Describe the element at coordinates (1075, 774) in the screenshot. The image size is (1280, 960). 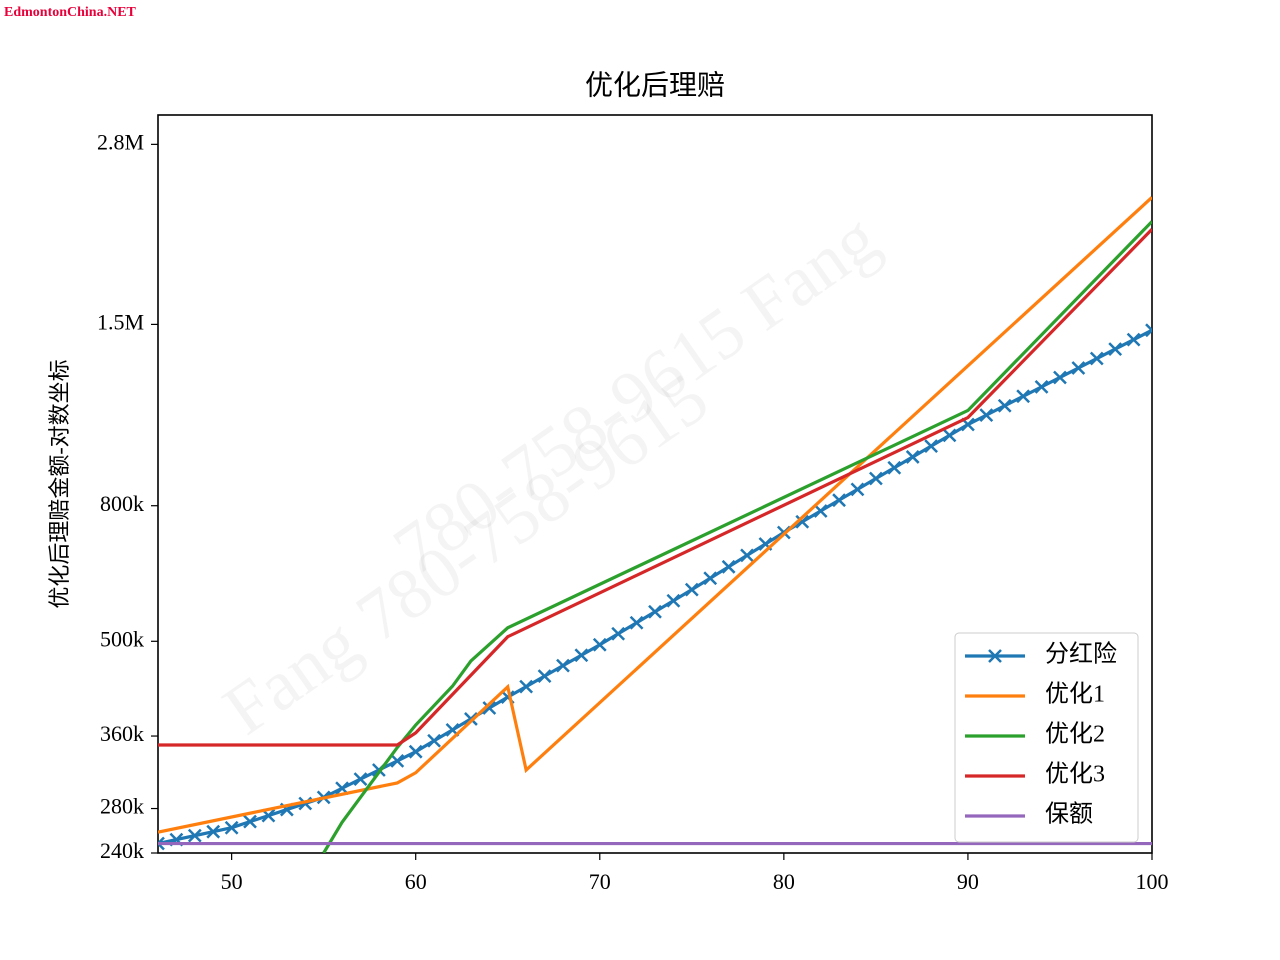
I see `legend-label: 优化3` at that location.